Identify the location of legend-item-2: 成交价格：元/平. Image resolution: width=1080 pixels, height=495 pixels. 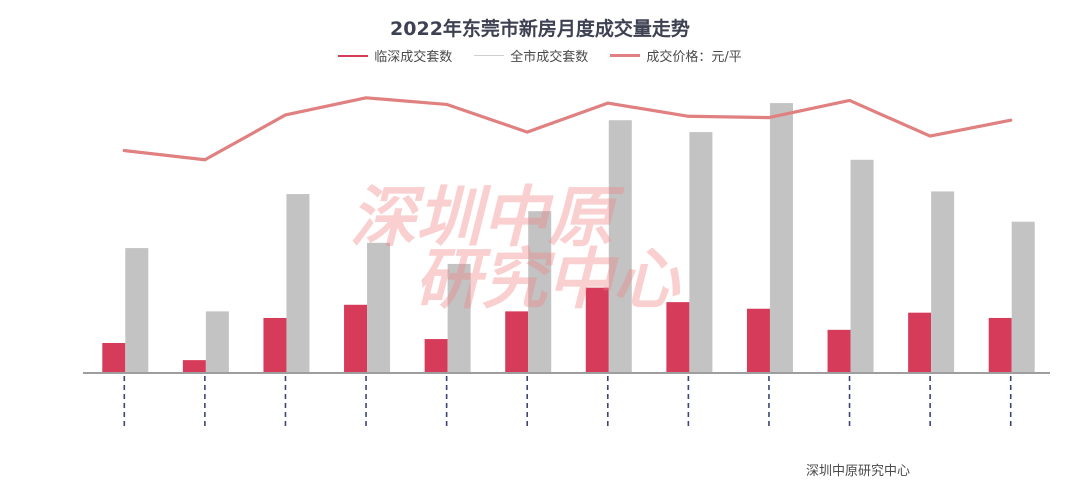
(676, 55).